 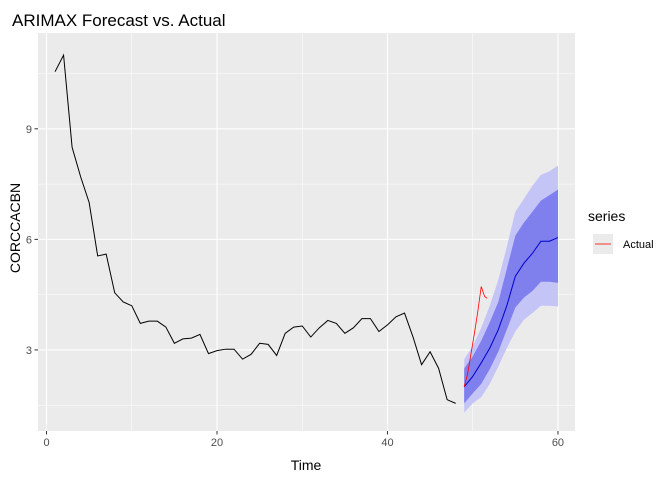 I want to click on y-tick-label: 3, so click(x=29, y=351).